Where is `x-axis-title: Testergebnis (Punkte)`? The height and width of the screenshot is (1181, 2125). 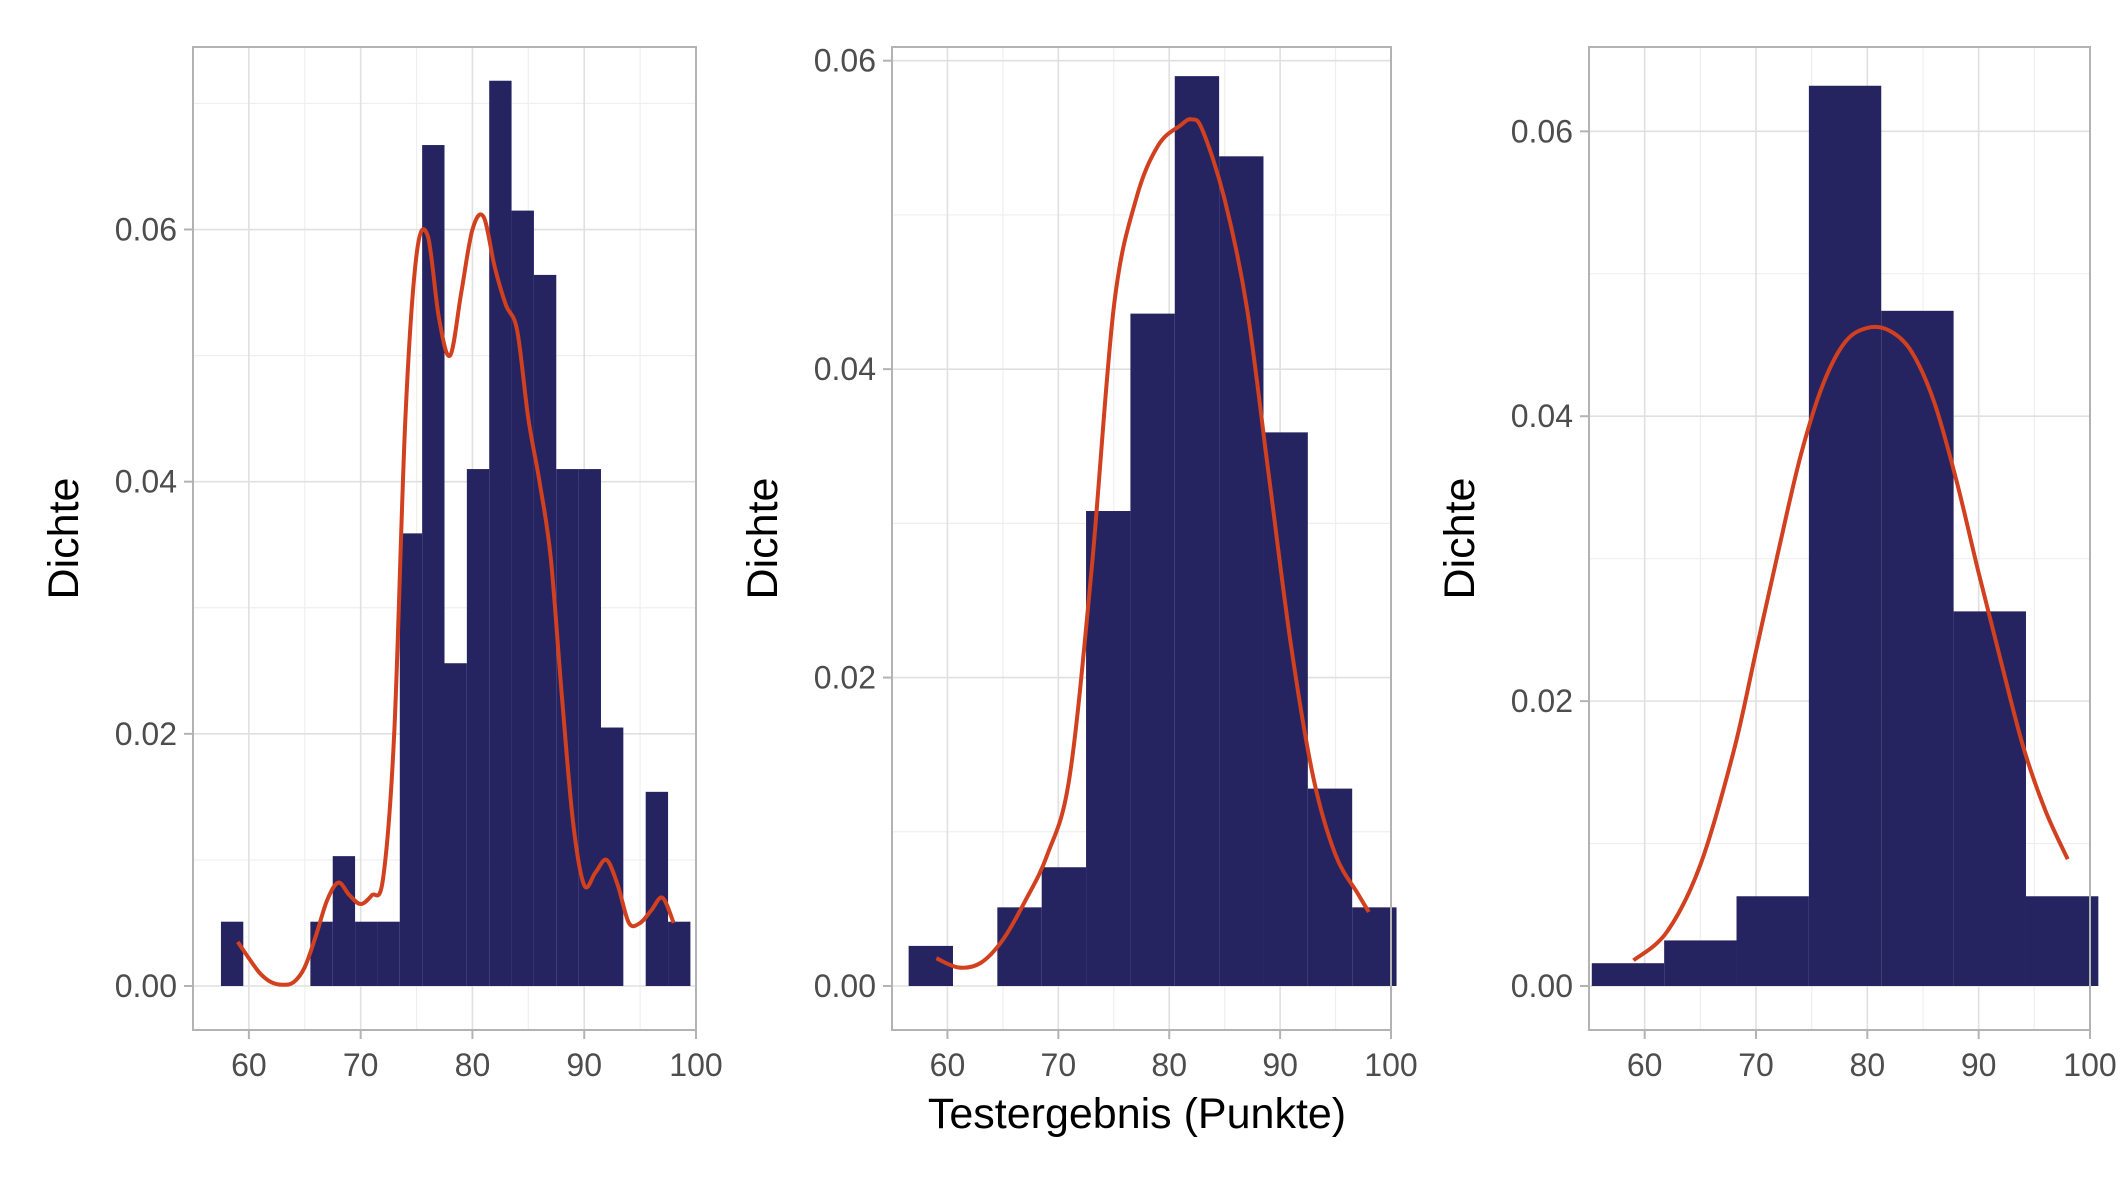 x-axis-title: Testergebnis (Punkte) is located at coordinates (1137, 1114).